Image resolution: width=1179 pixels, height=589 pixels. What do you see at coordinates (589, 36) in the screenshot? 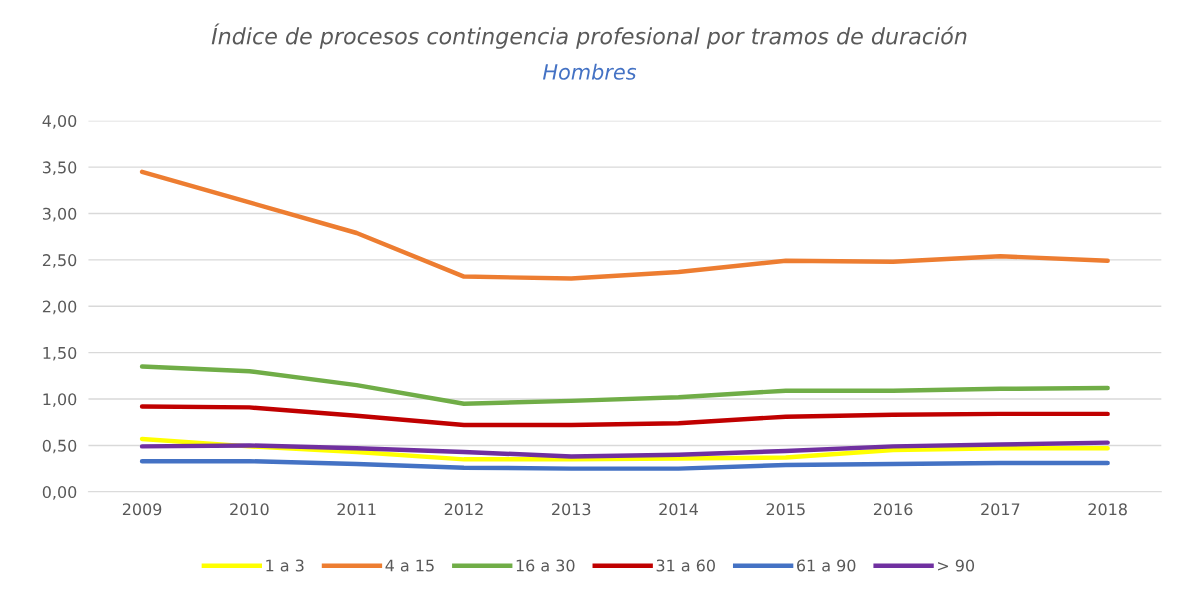
I see `chart-title: Índice de procesos contingencia profesional por tramos de duración` at bounding box center [589, 36].